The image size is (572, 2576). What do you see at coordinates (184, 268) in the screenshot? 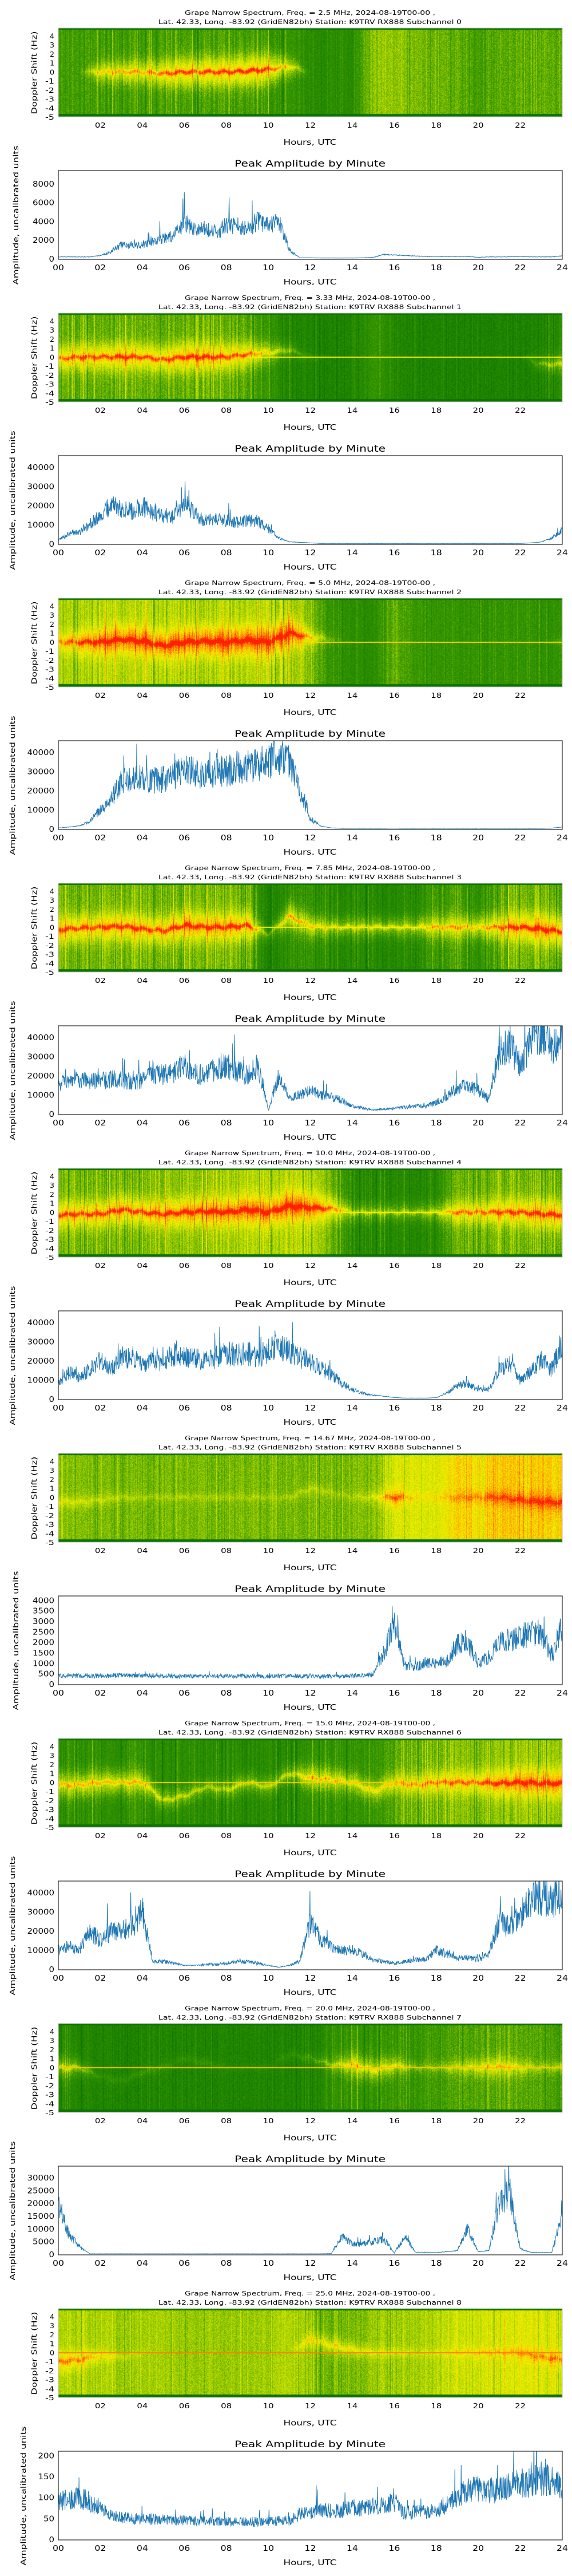
I see `amplitude-xtick-label: 06` at bounding box center [184, 268].